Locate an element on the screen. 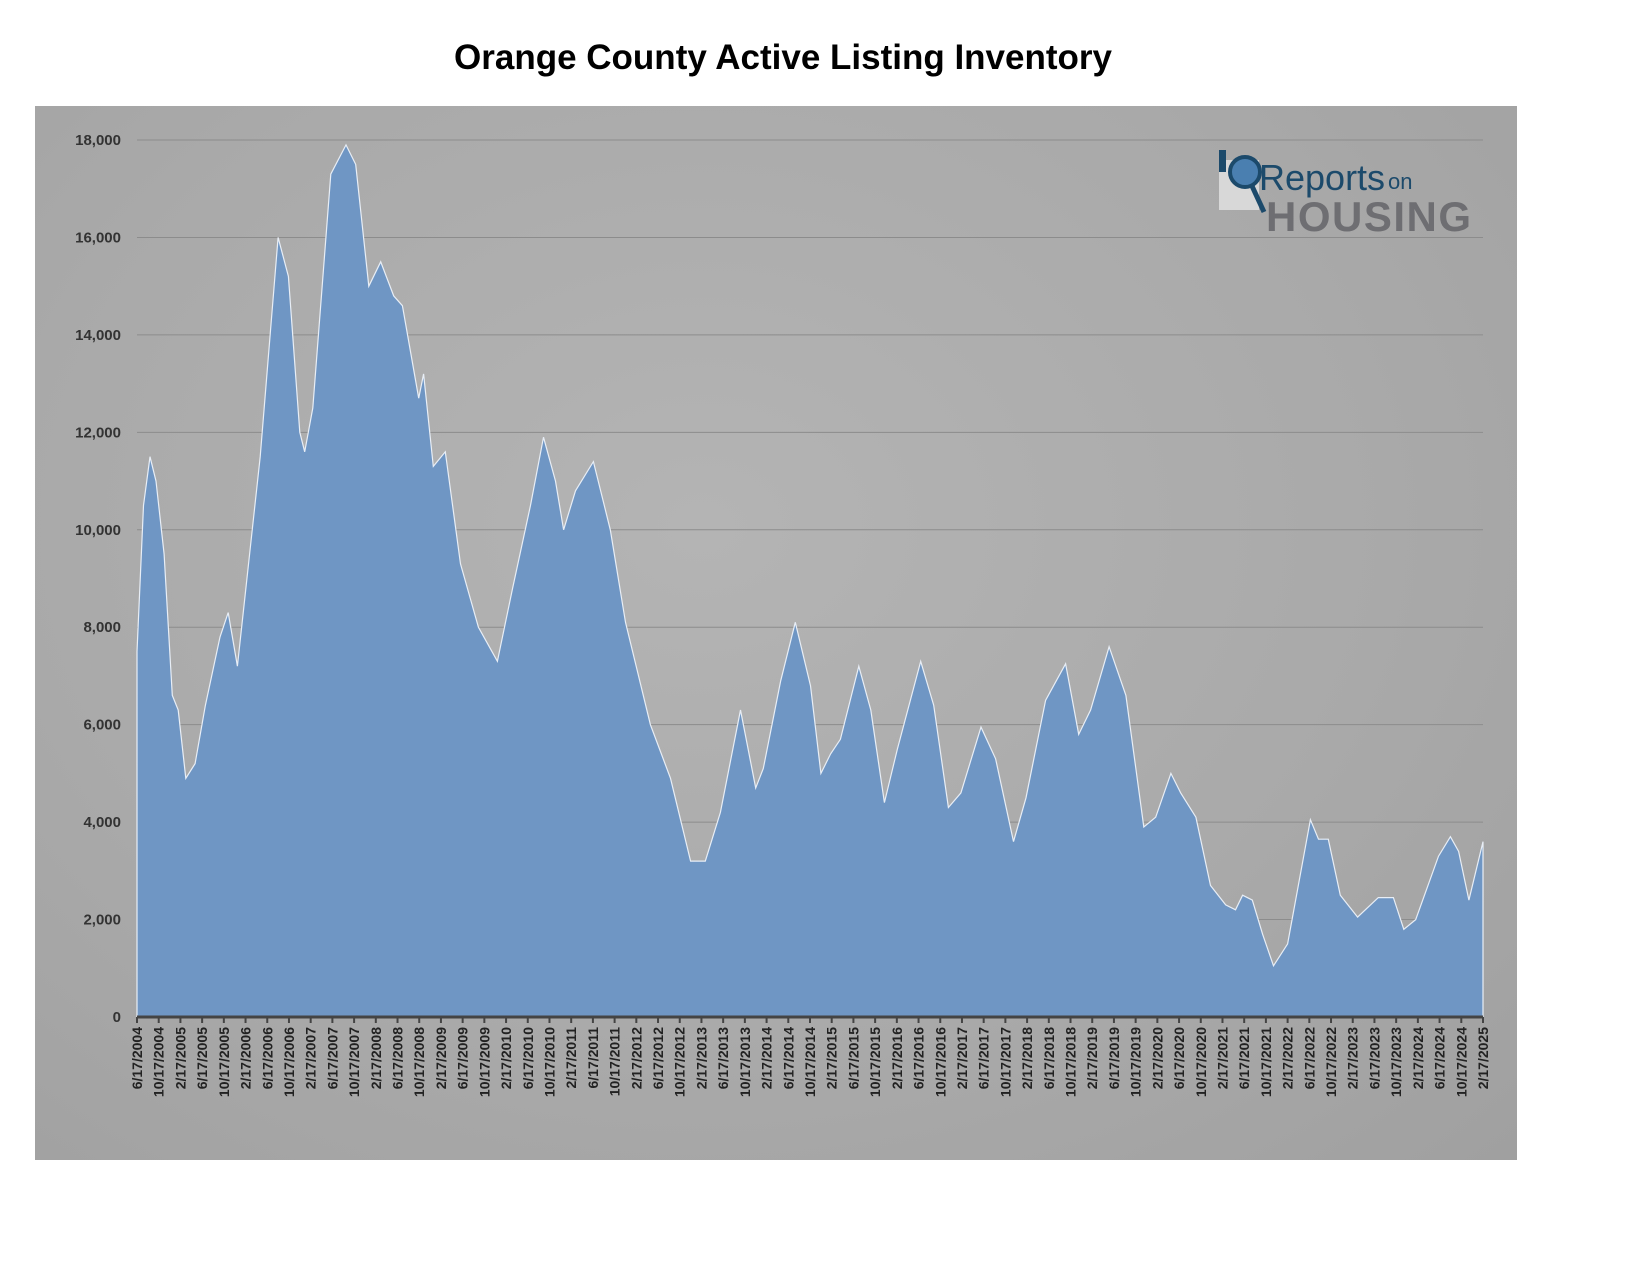 Image resolution: width=1650 pixels, height=1275 pixels. y-tick-label: 10,000 is located at coordinates (98, 530).